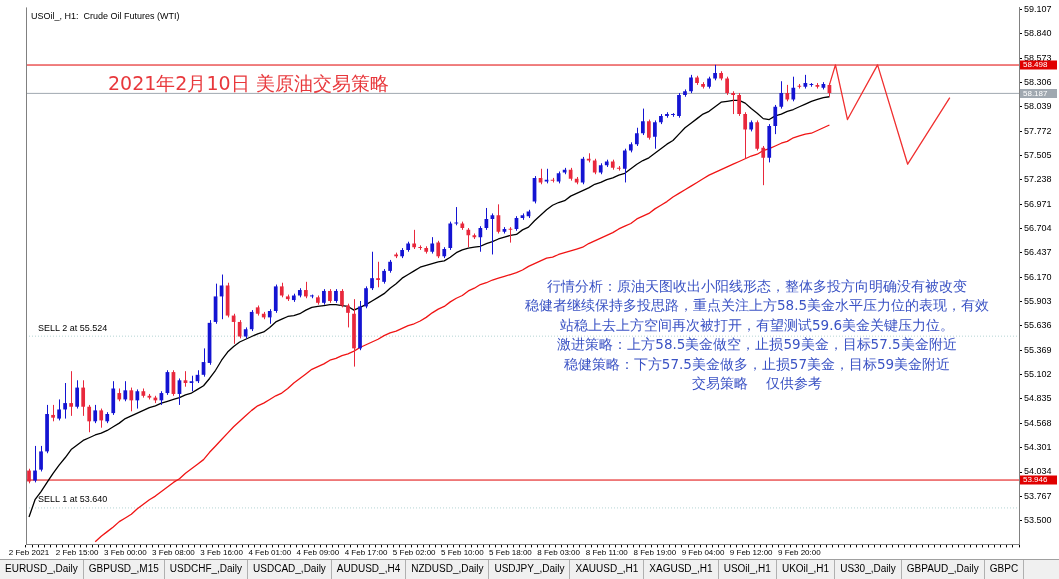  What do you see at coordinates (124, 569) in the screenshot?
I see `text: GBPUSD_,M15` at bounding box center [124, 569].